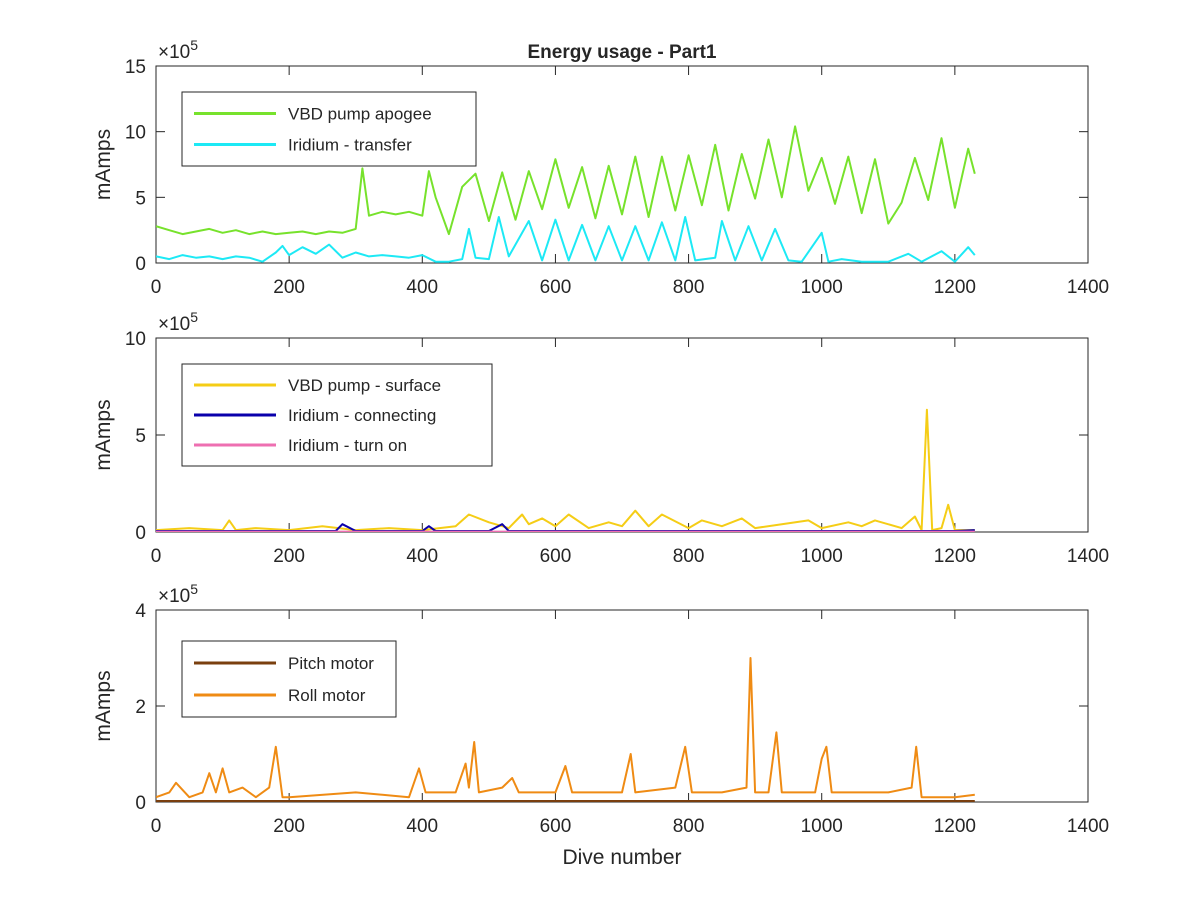  What do you see at coordinates (327, 695) in the screenshot?
I see `legend-label-2: Roll motor` at bounding box center [327, 695].